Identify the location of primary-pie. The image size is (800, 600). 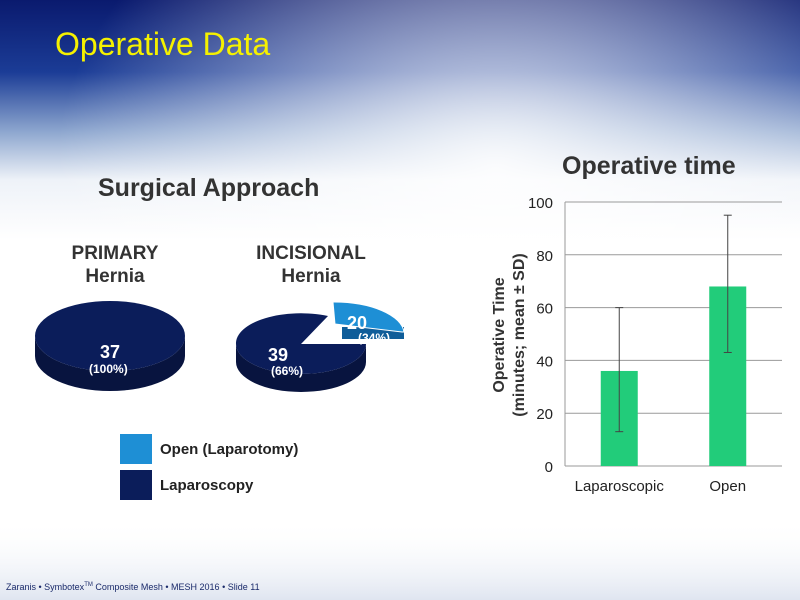
(110, 346).